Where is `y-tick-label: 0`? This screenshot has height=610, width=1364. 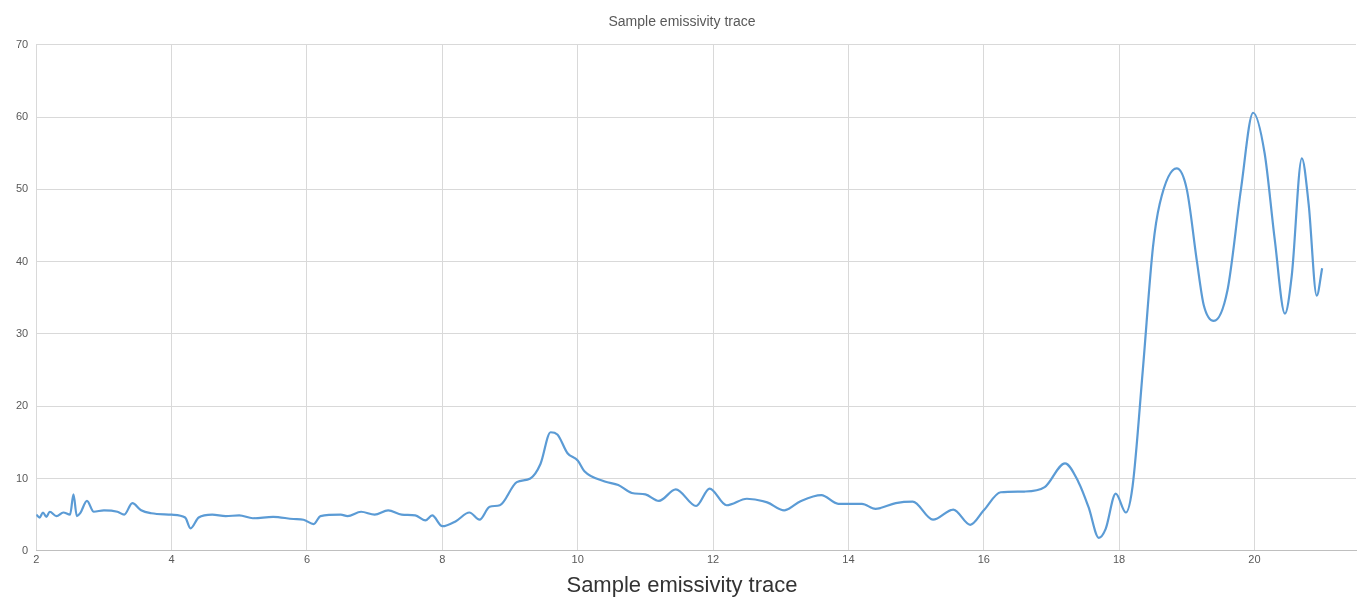 y-tick-label: 0 is located at coordinates (25, 549).